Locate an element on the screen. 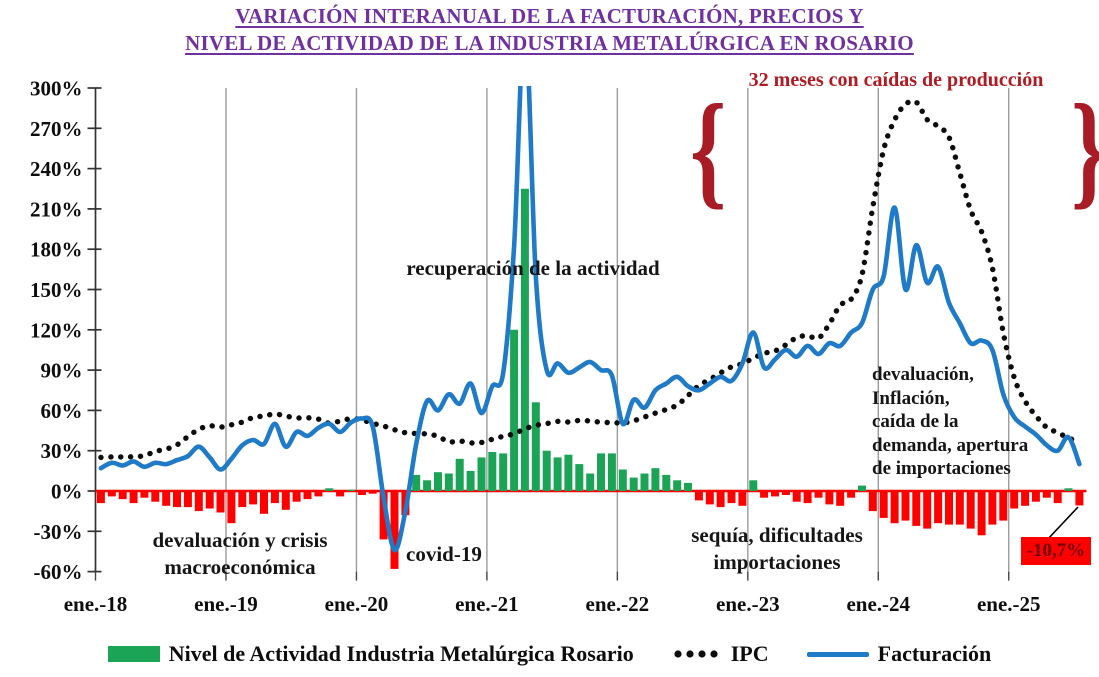  svg-text: 240% is located at coordinates (56, 169).